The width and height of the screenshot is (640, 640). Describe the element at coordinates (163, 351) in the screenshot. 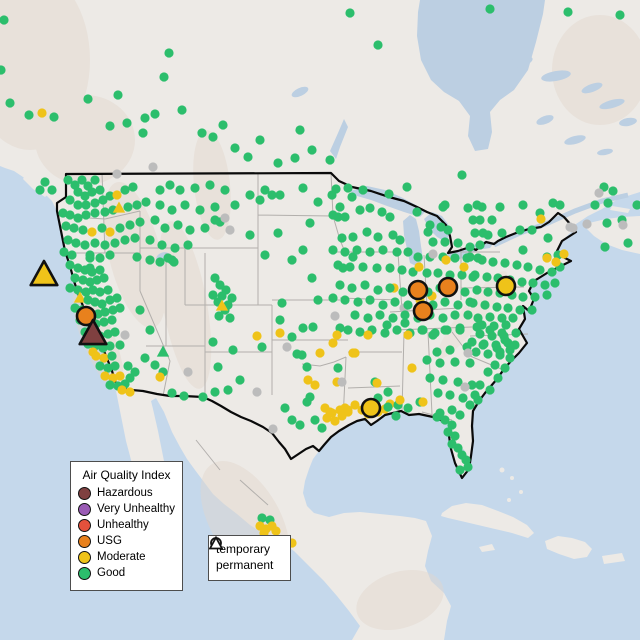

I see `station-marker-permanent` at that location.